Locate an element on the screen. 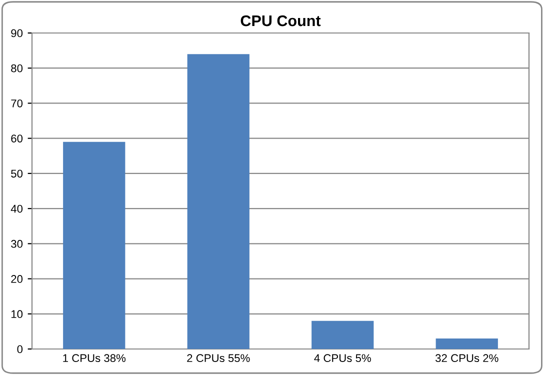 The width and height of the screenshot is (545, 375). x-tick-label: 1 CPUs 38% is located at coordinates (94, 358).